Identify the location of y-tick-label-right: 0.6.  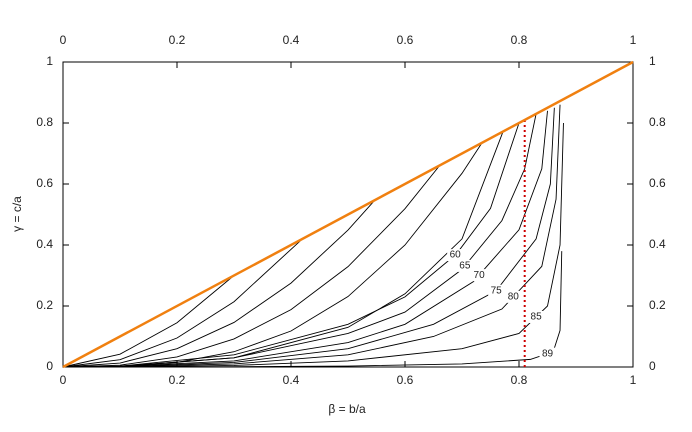
(657, 183).